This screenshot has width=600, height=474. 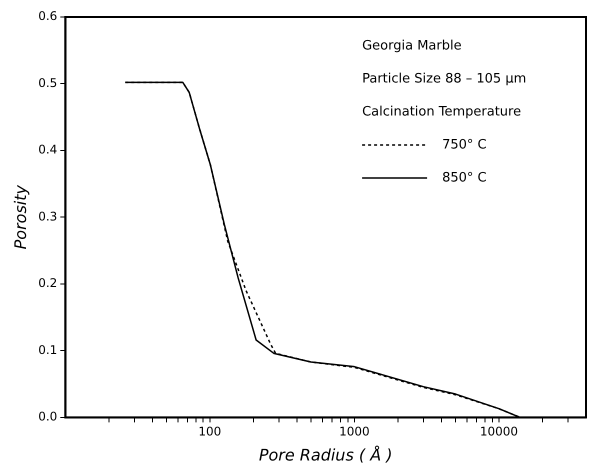 What do you see at coordinates (48, 149) in the screenshot?
I see `y-tick-label: 0.4` at bounding box center [48, 149].